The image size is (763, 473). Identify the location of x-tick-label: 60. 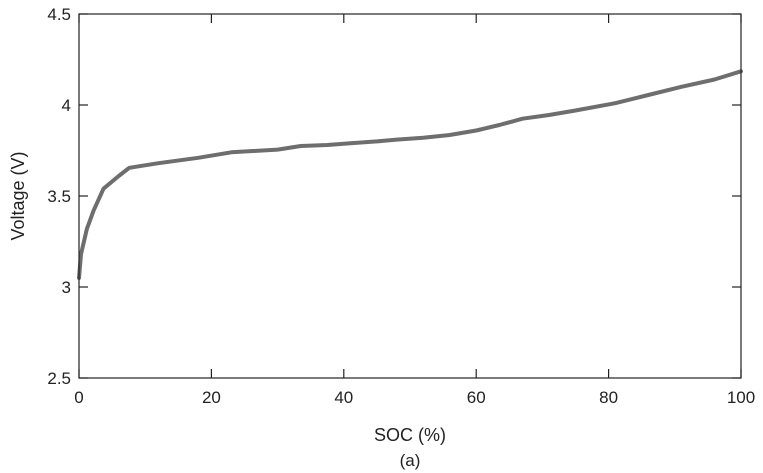
(476, 397).